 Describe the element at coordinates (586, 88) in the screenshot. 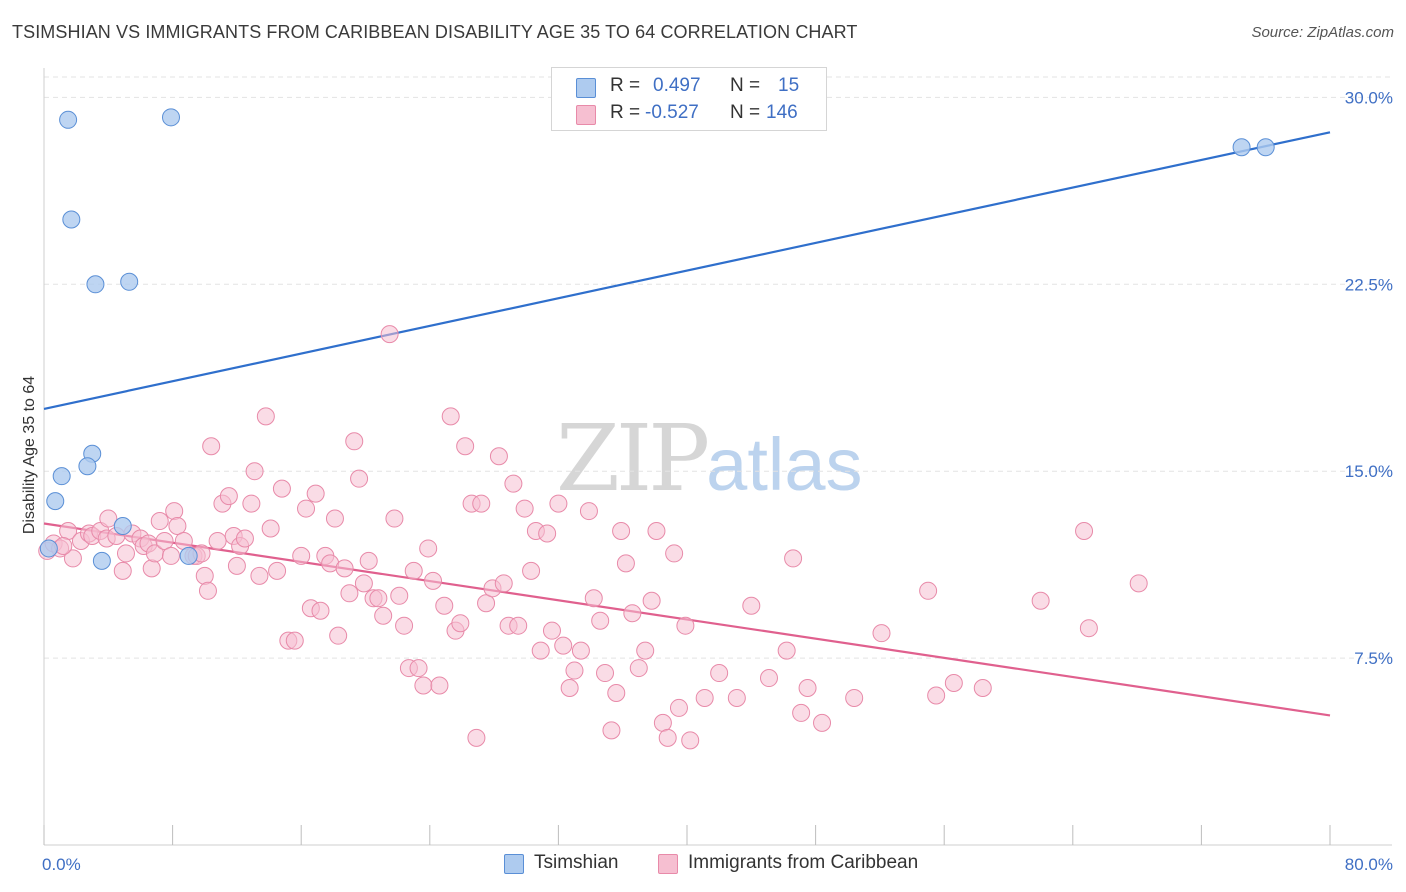

I see `legend-swatch-tsimshian` at that location.